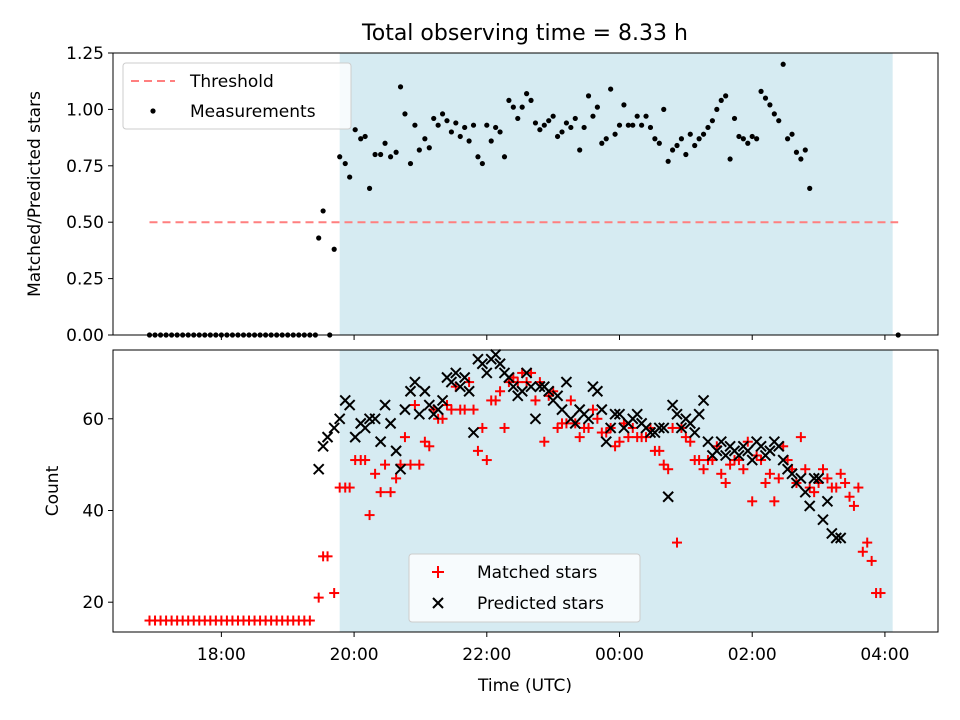 This screenshot has height=720, width=960. What do you see at coordinates (93, 511) in the screenshot?
I see `y-tick-label: 40` at bounding box center [93, 511].